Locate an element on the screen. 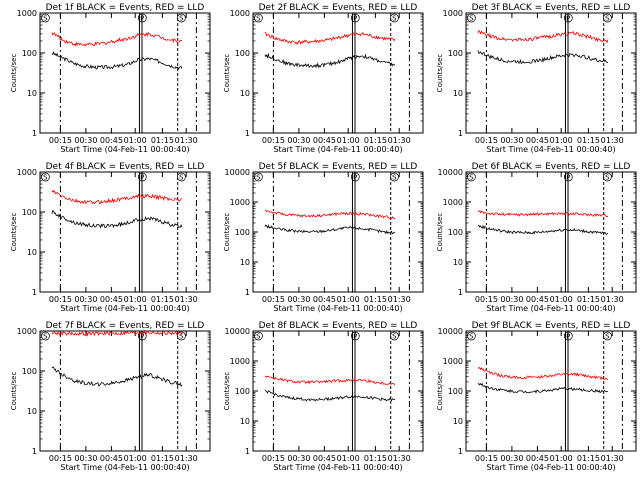 The image size is (640, 480). panel-title: Det 9f BLACK = Events, RED = LLD is located at coordinates (551, 326).